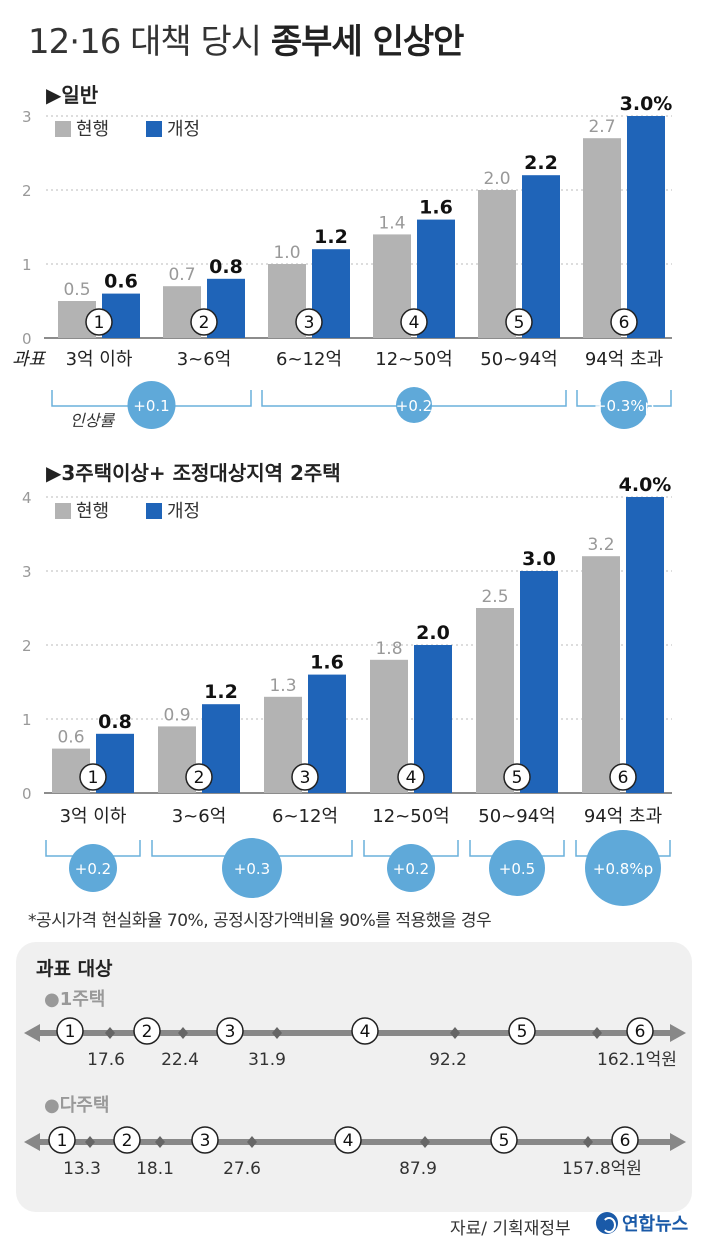 Image resolution: width=709 pixels, height=1248 pixels. I want to click on chart-1-ytick: 0, so click(27, 794).